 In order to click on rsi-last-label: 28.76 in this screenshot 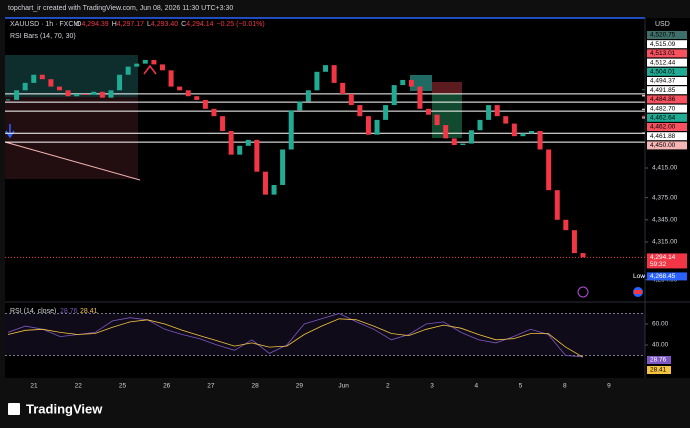, I will do `click(658, 360)`.